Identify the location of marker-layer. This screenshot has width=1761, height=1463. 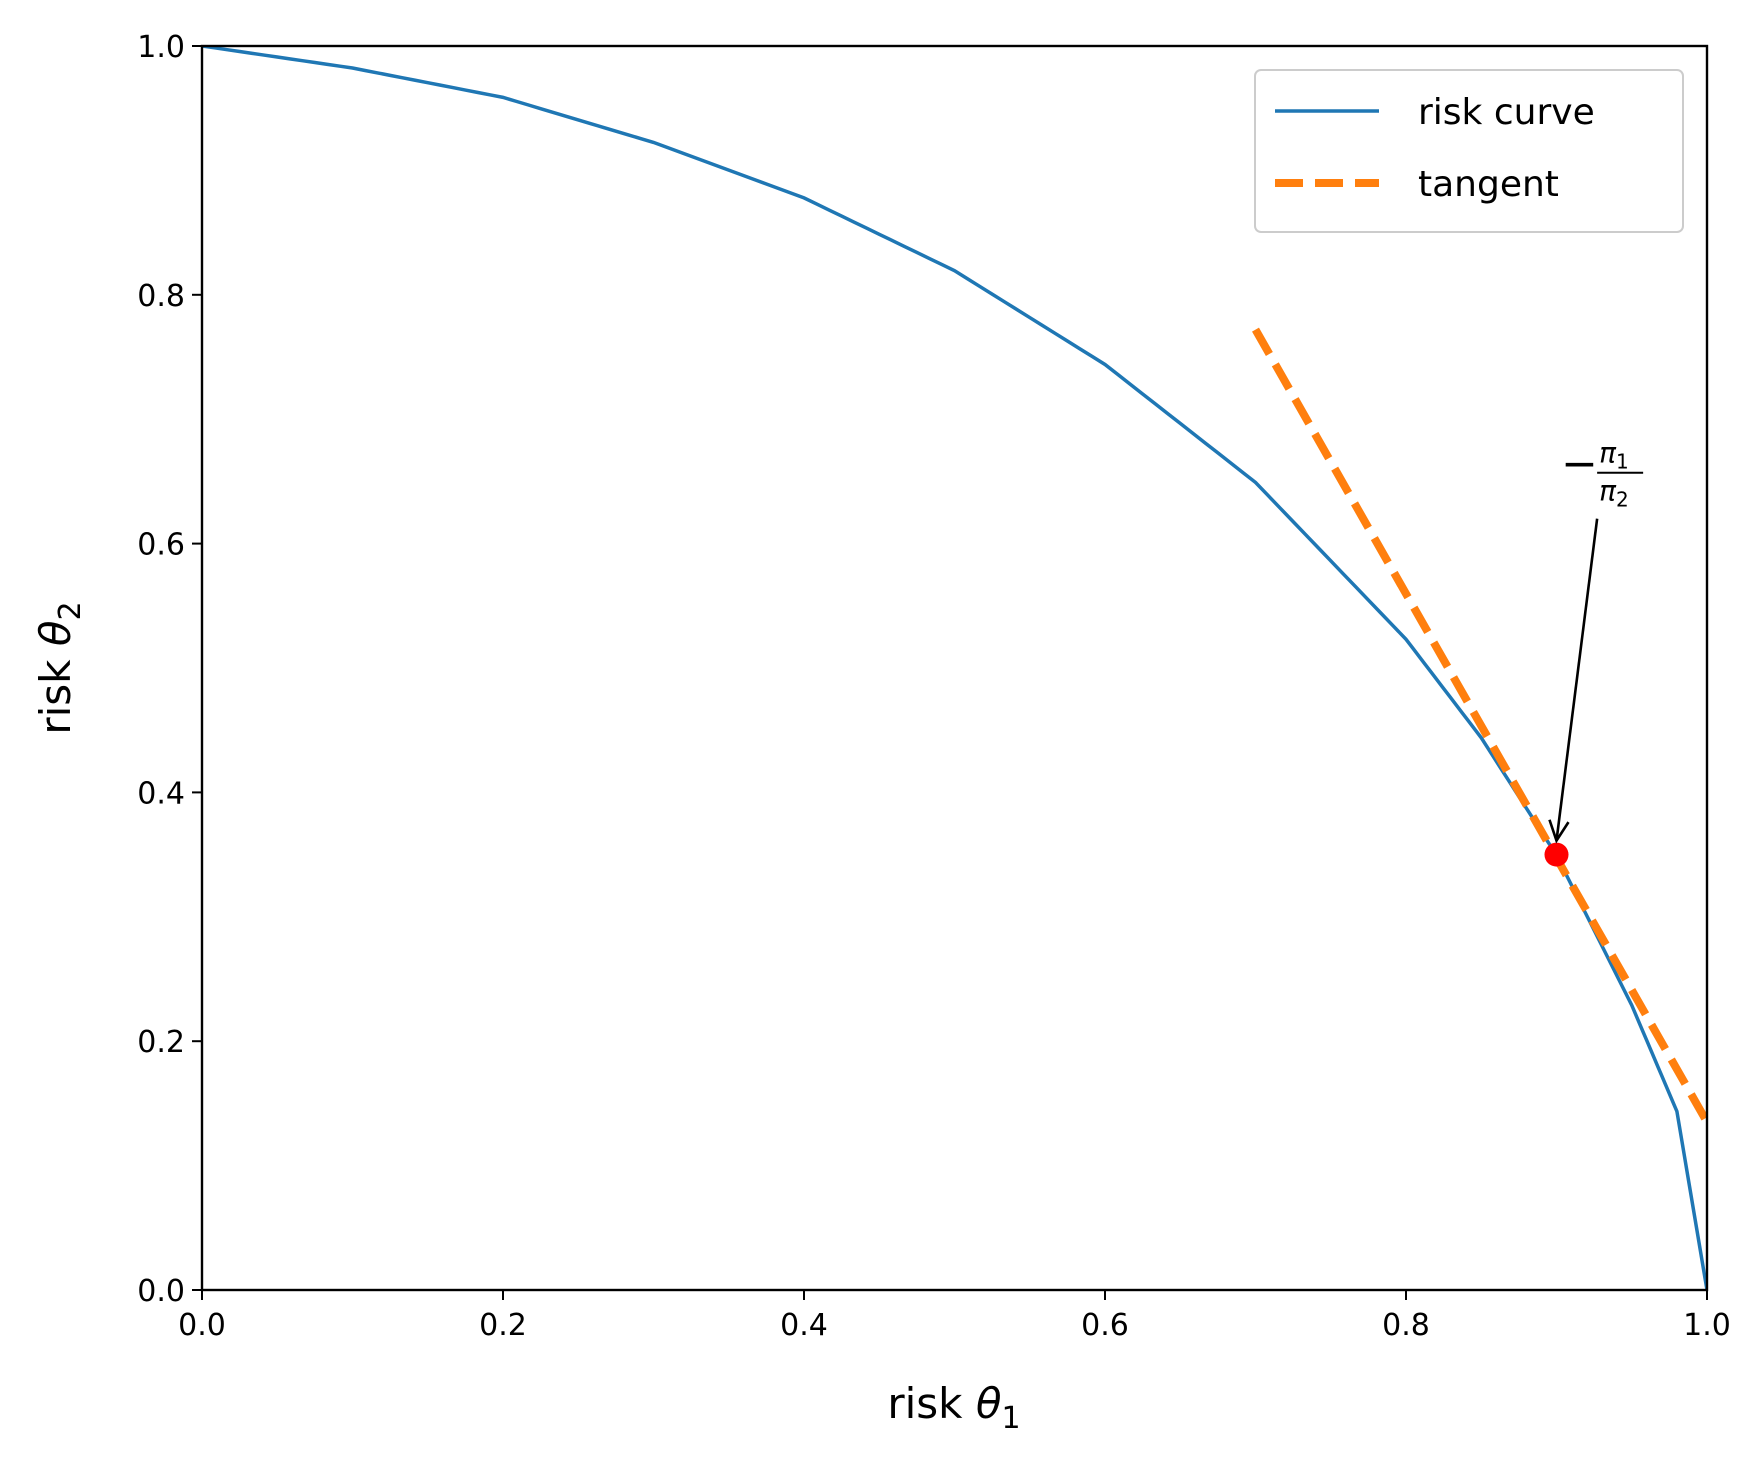
(1556, 854).